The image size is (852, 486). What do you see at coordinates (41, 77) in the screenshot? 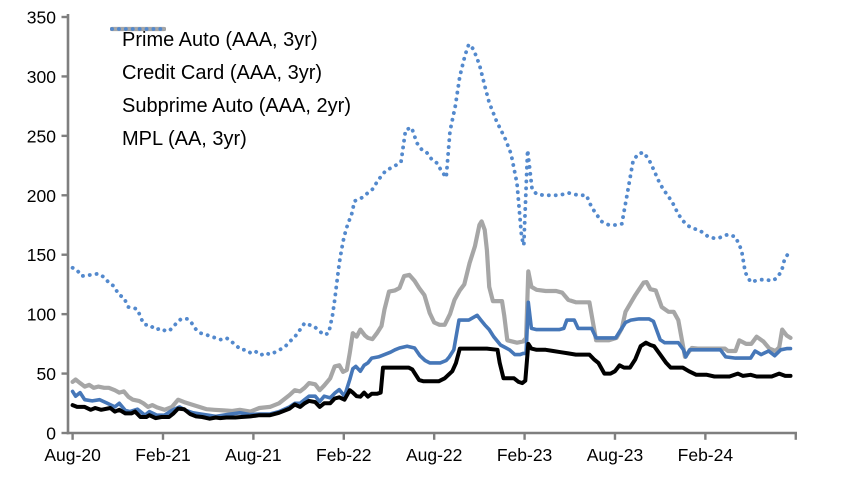
I see `y-axis-tick-label: 300` at bounding box center [41, 77].